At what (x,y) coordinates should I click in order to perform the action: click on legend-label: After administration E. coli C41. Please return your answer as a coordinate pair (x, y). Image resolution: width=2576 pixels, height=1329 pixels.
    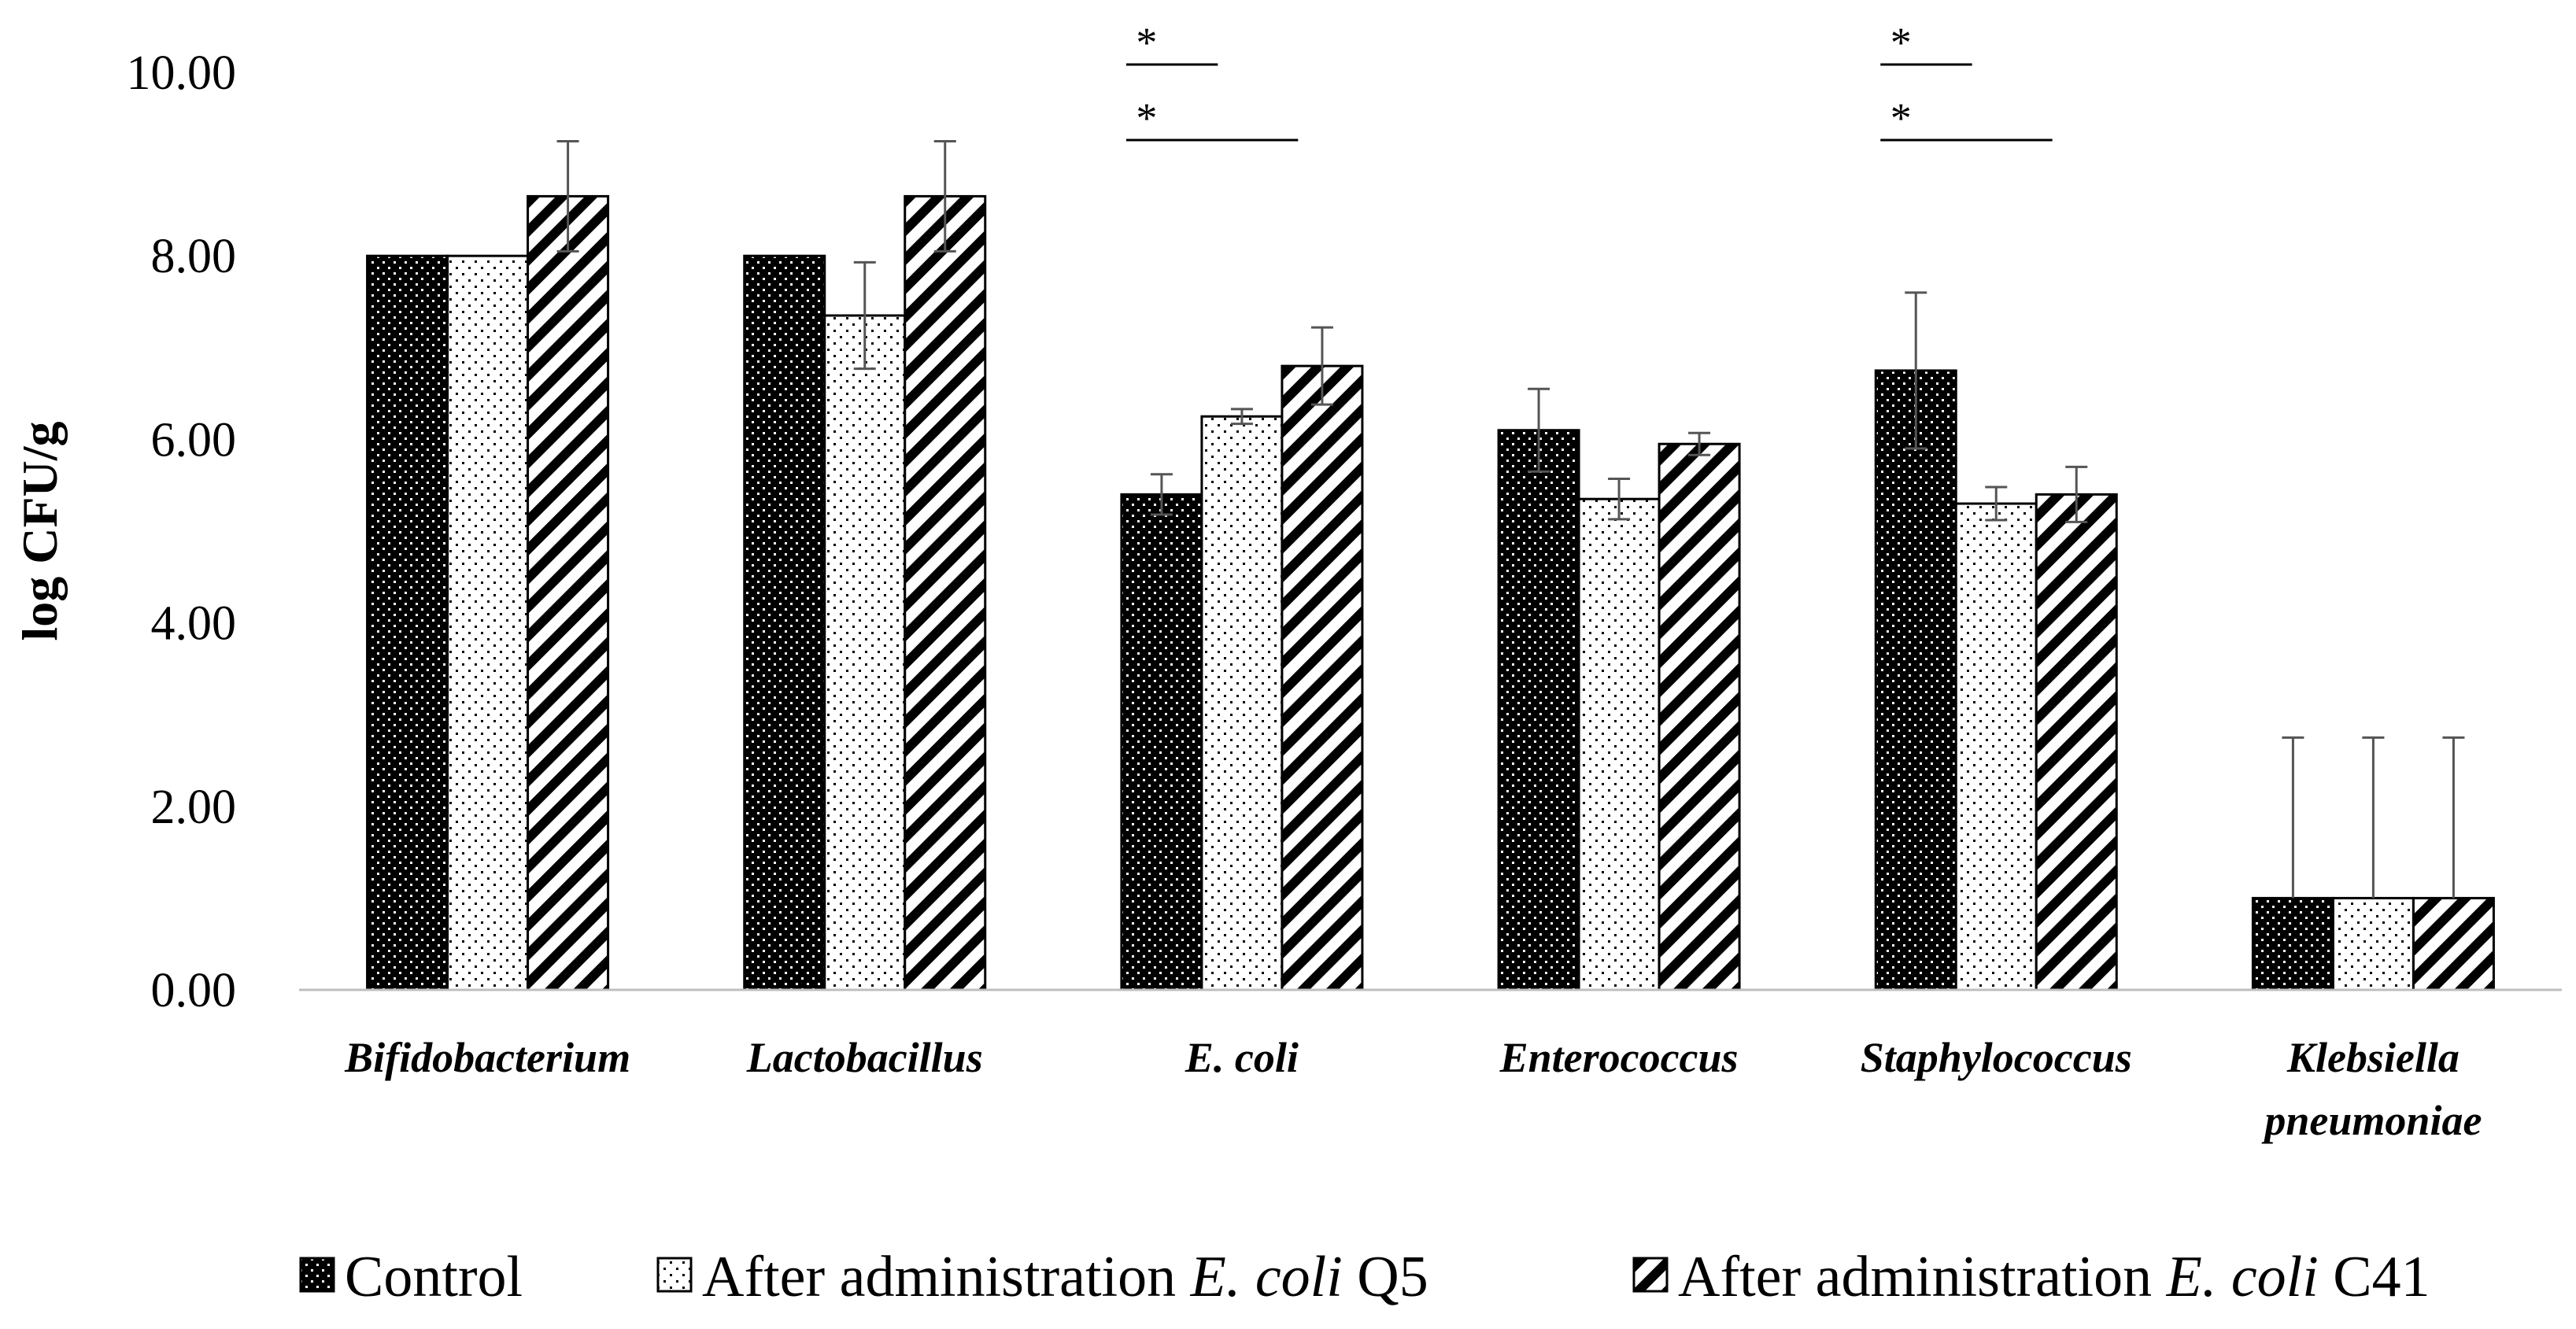
    Looking at the image, I should click on (2054, 1277).